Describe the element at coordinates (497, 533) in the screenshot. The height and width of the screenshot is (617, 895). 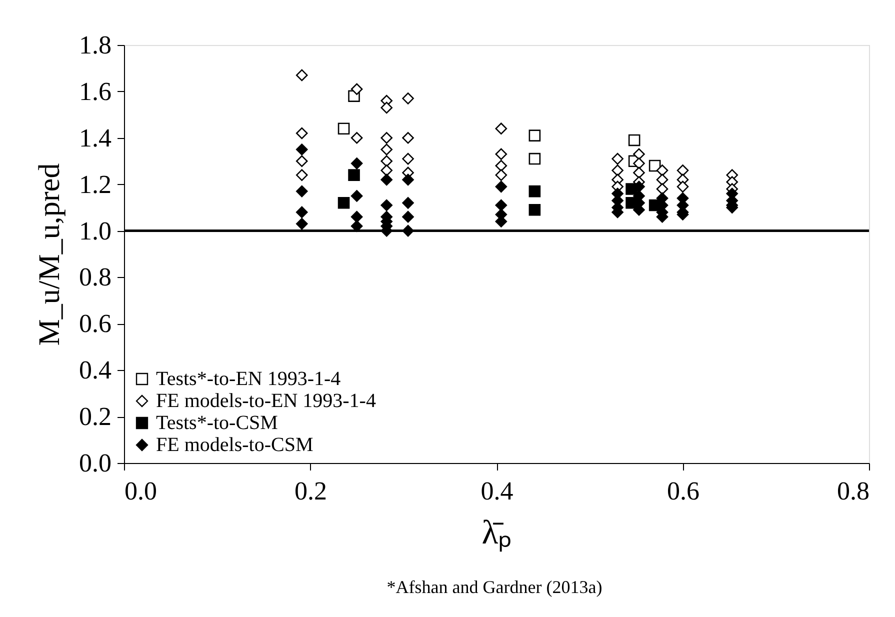
I see `x-axis-title: λ̄ₚ` at that location.